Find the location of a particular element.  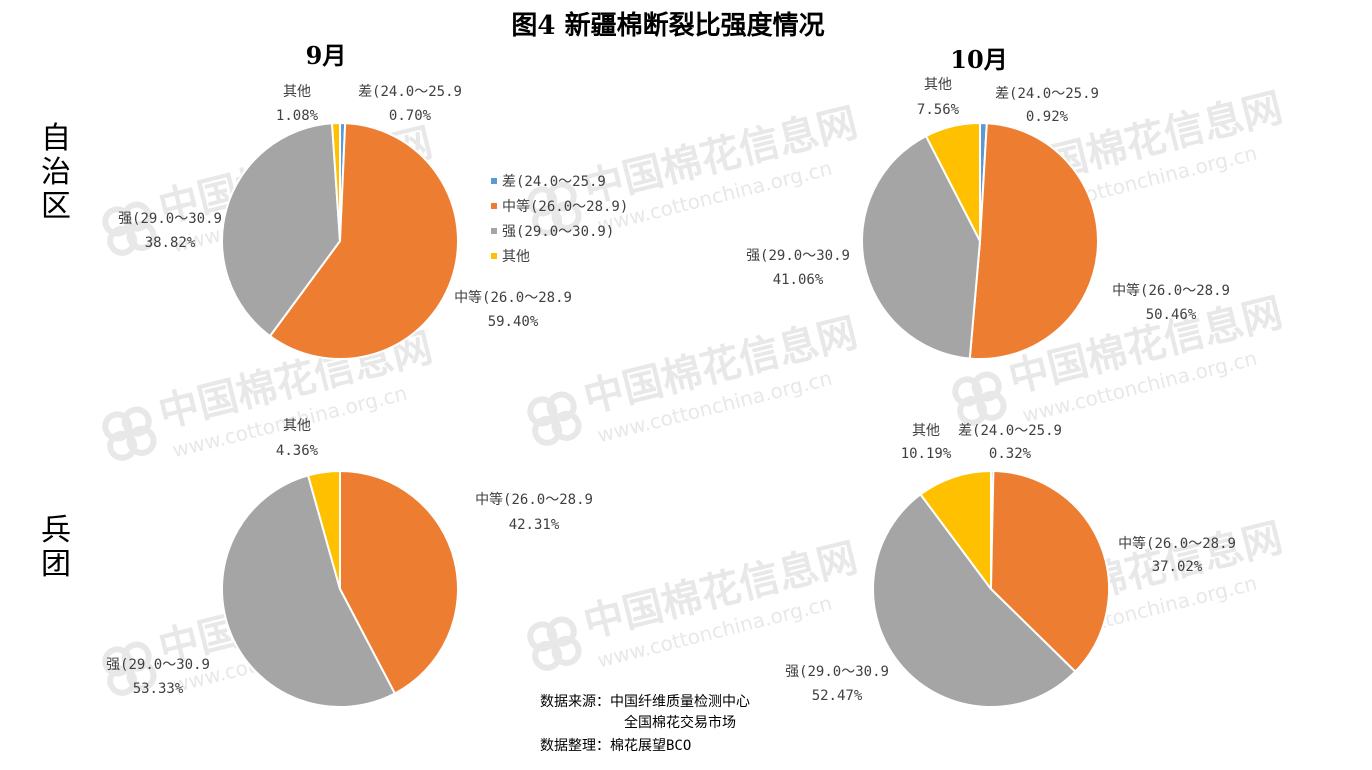

slice-value-other: 7.56% is located at coordinates (938, 110).